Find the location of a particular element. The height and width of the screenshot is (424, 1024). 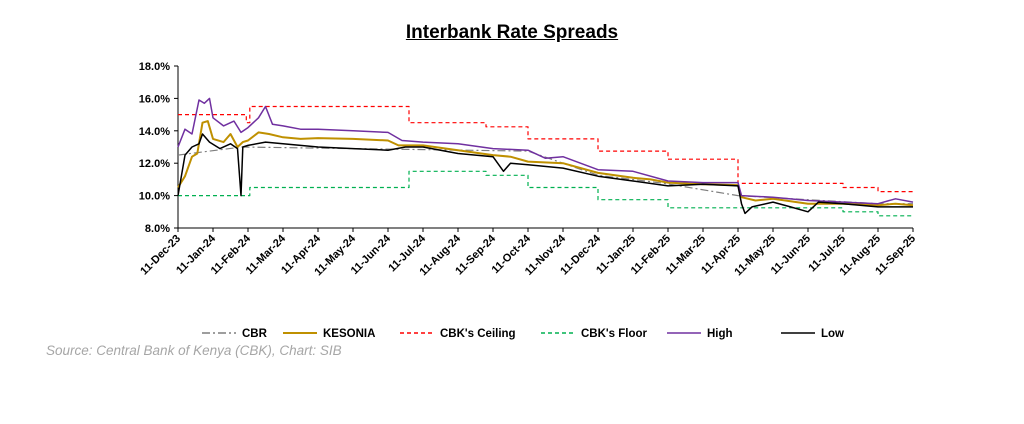

y-tick-label: 14.0% is located at coordinates (154, 132).